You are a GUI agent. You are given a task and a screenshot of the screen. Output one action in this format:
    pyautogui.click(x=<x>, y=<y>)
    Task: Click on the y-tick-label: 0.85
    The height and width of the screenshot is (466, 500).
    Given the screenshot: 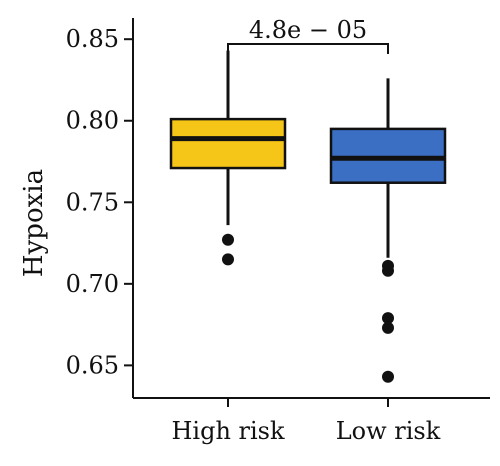 What is the action you would take?
    pyautogui.click(x=92, y=39)
    